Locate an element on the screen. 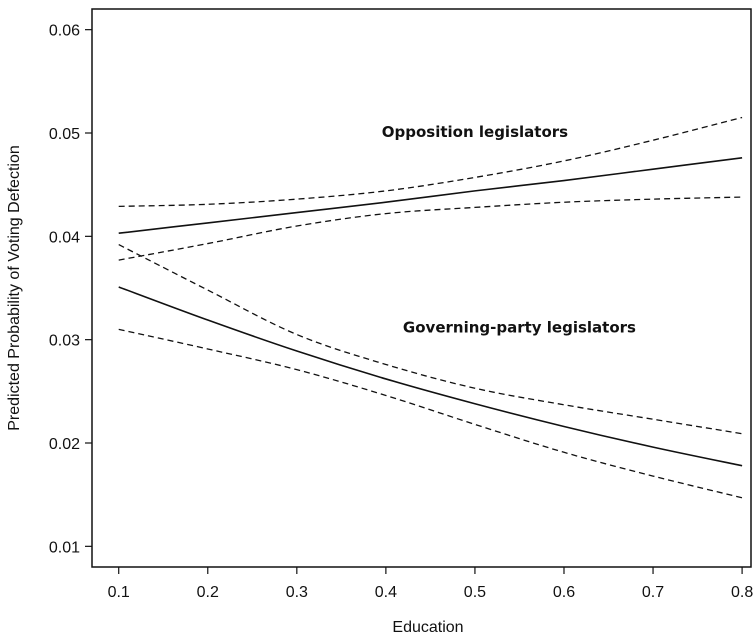  annotation-label: Opposition legislators is located at coordinates (475, 132).